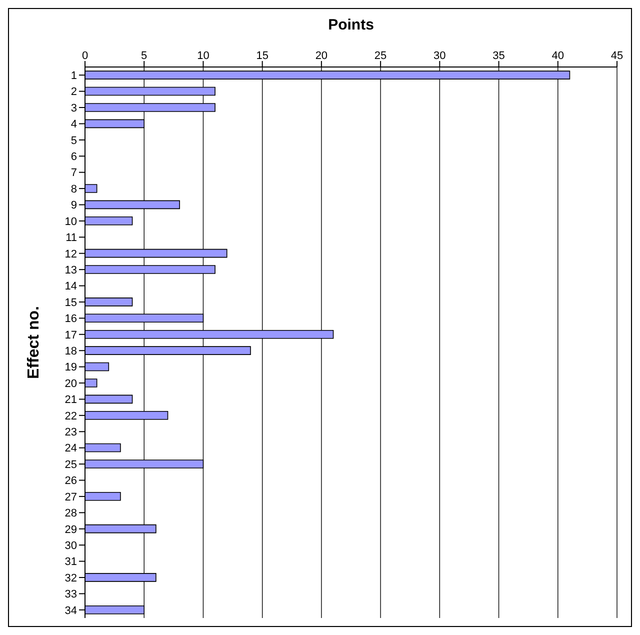  I want to click on y-tick-label: 31, so click(70, 562).